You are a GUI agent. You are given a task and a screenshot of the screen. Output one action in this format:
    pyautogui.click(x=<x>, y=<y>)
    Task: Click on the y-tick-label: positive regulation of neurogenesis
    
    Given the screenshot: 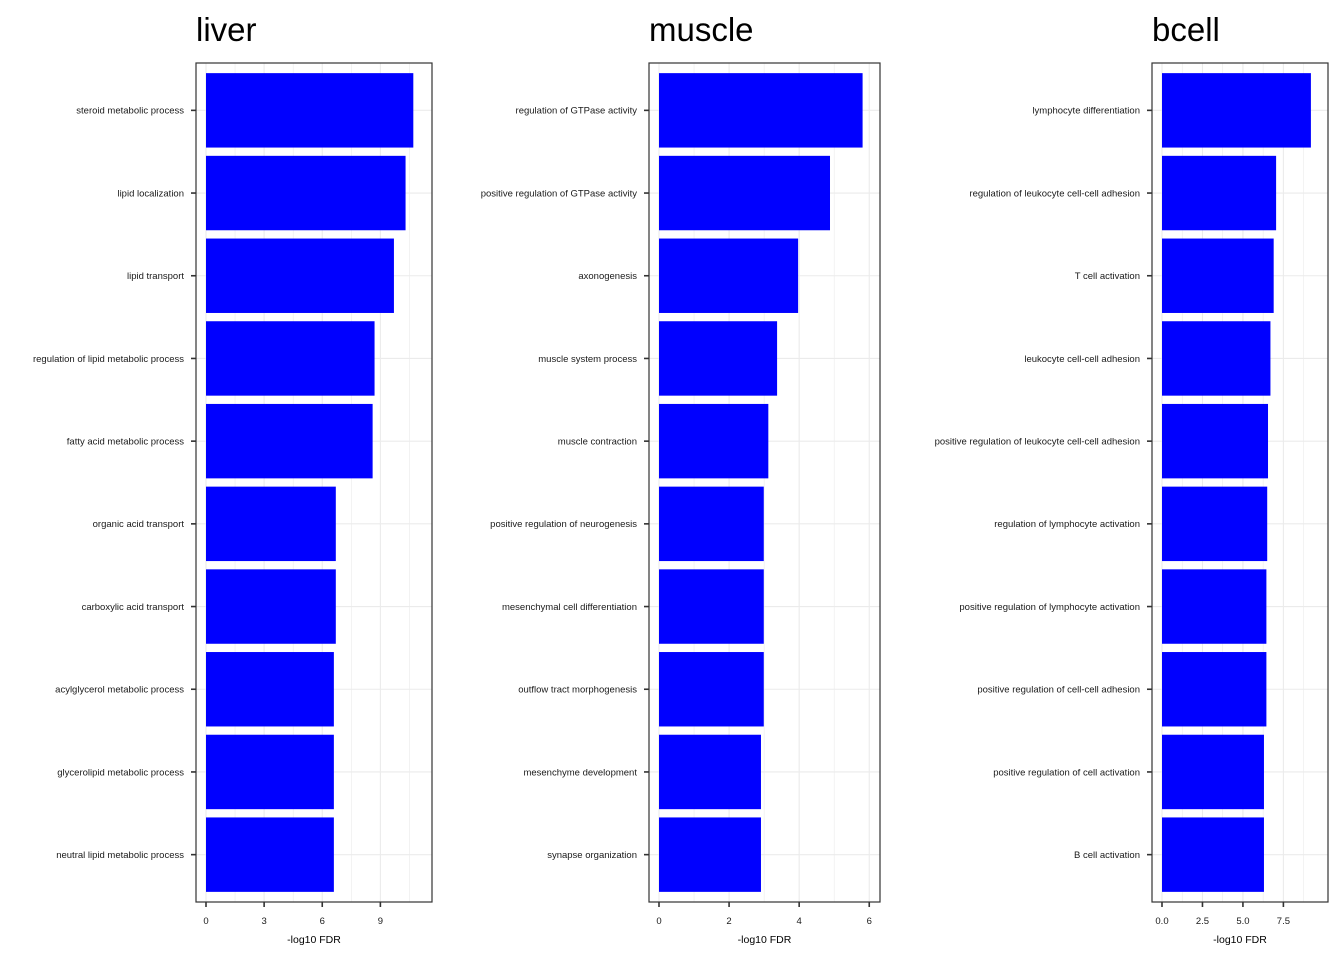 What is the action you would take?
    pyautogui.click(x=563, y=524)
    